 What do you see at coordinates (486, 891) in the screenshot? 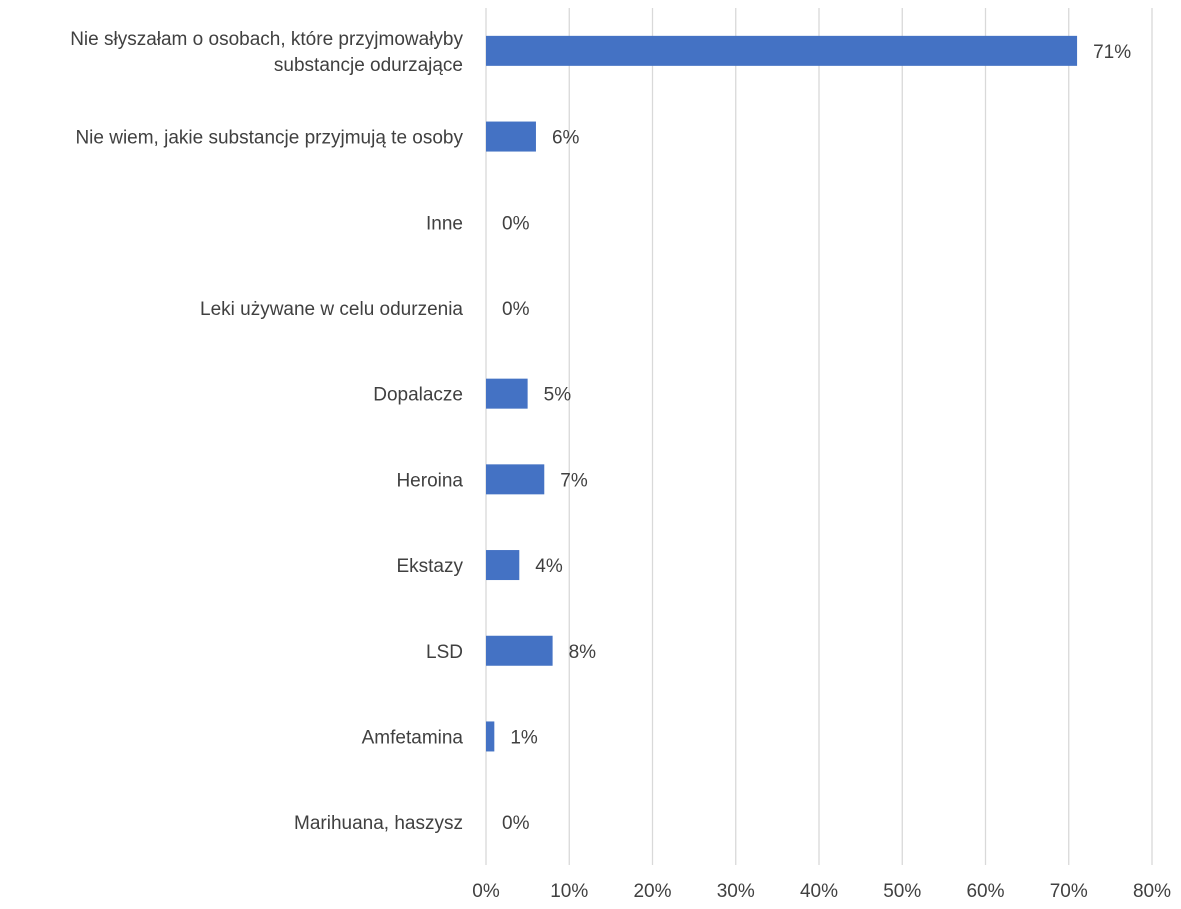
I see `x-tick-label: 0%` at bounding box center [486, 891].